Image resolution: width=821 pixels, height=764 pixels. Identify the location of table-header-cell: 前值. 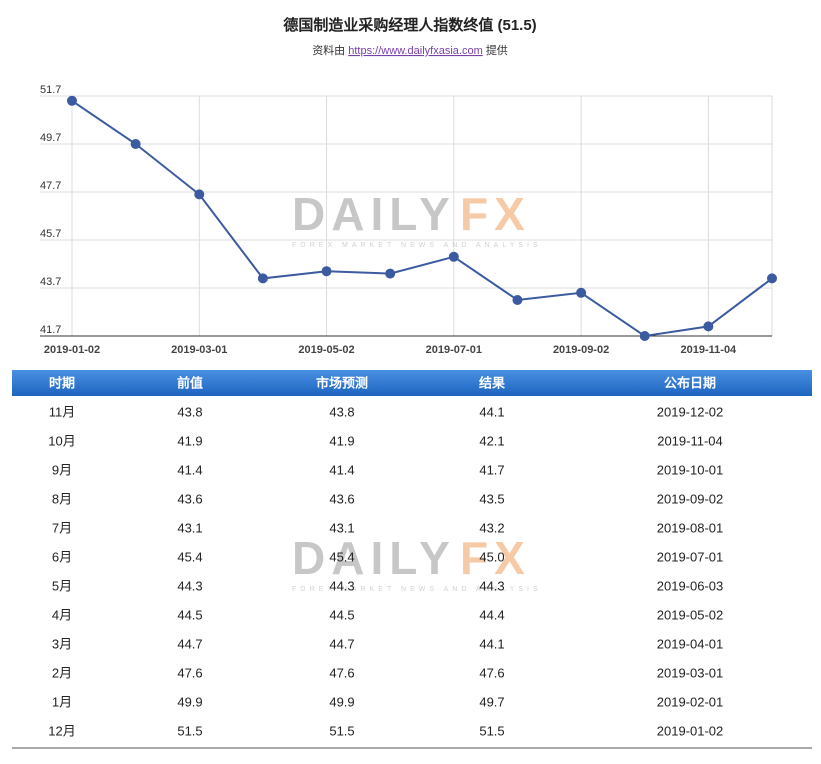
(190, 382).